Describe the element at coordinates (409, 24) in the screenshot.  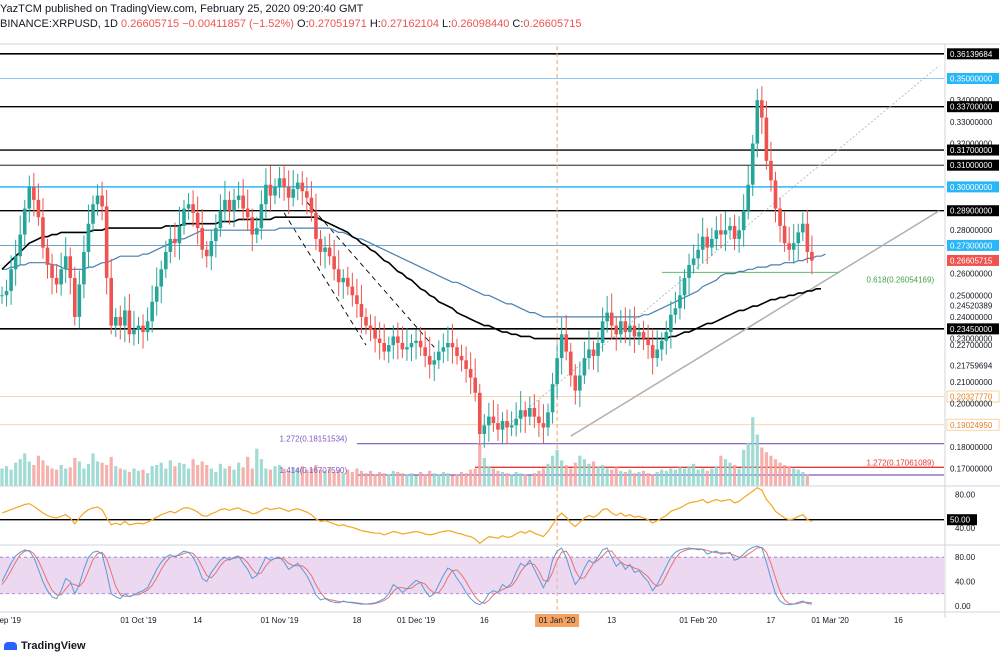
I see `high-value: 0.27162104` at that location.